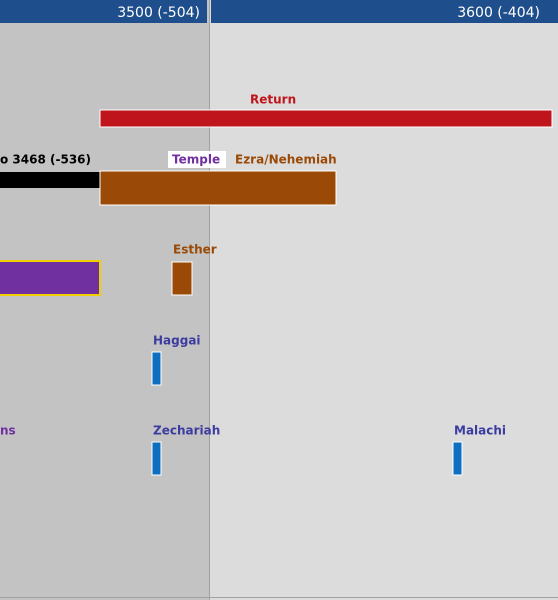 This screenshot has width=558, height=600. Describe the element at coordinates (195, 250) in the screenshot. I see `event-label: Esther` at that location.